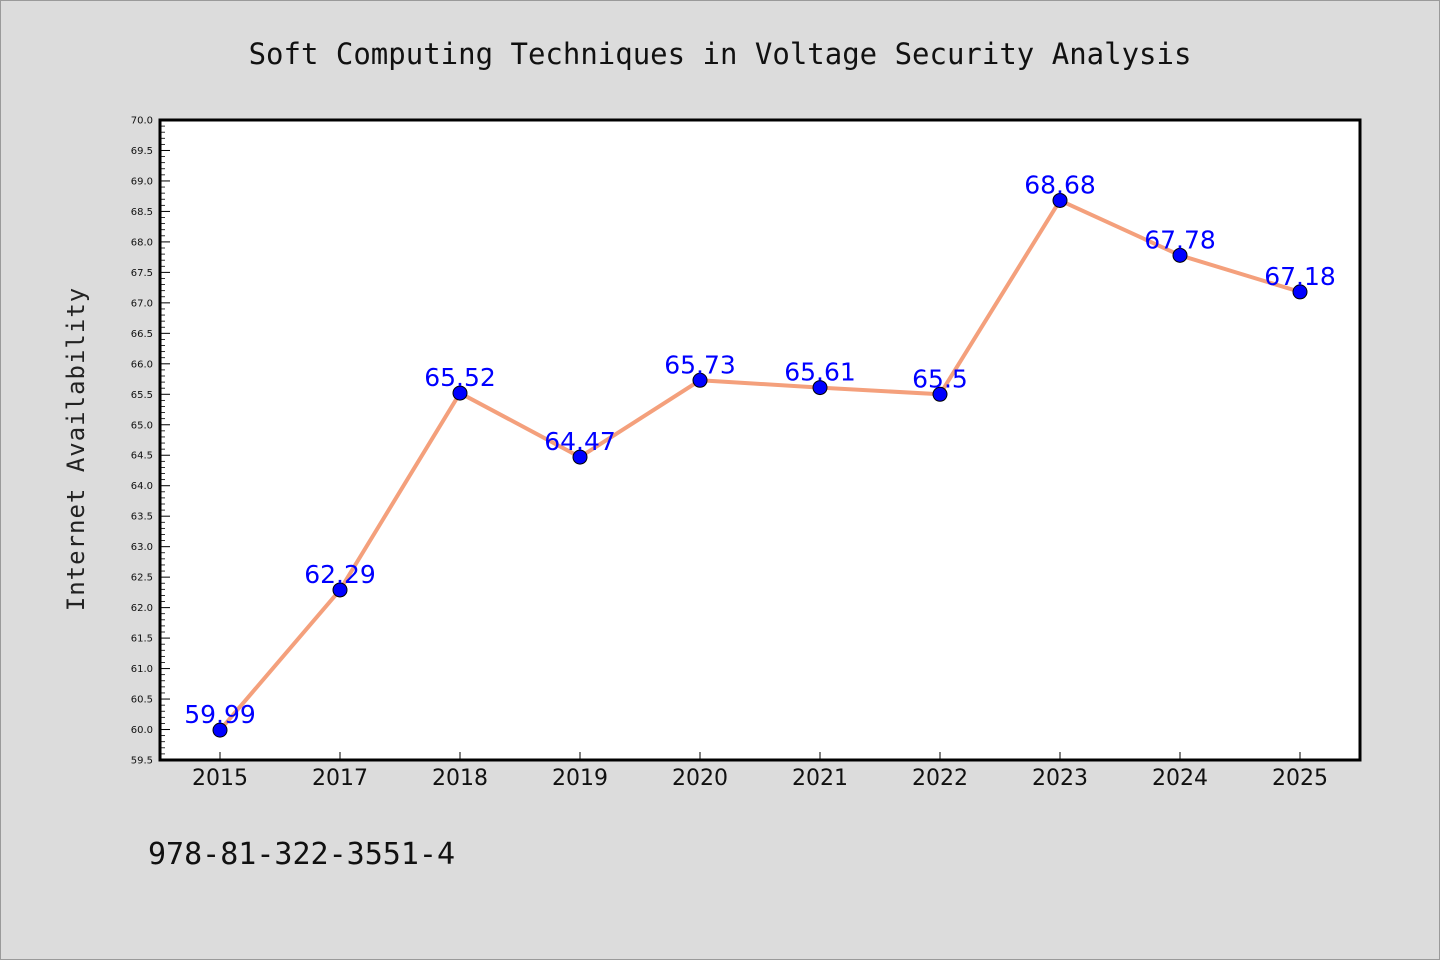 This screenshot has width=1440, height=960. What do you see at coordinates (142, 761) in the screenshot?
I see `y-tick-label: 59.5` at bounding box center [142, 761].